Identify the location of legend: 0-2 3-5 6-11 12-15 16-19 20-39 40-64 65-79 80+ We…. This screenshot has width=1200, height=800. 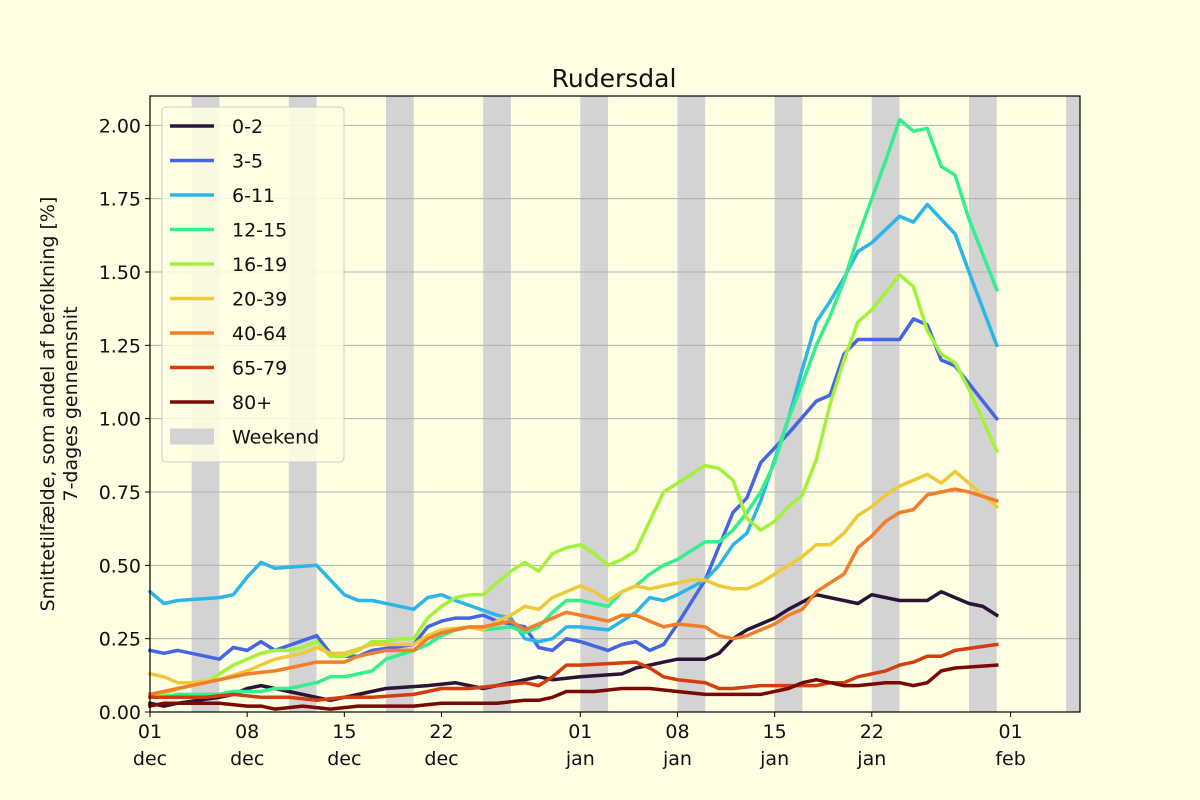
(253, 284).